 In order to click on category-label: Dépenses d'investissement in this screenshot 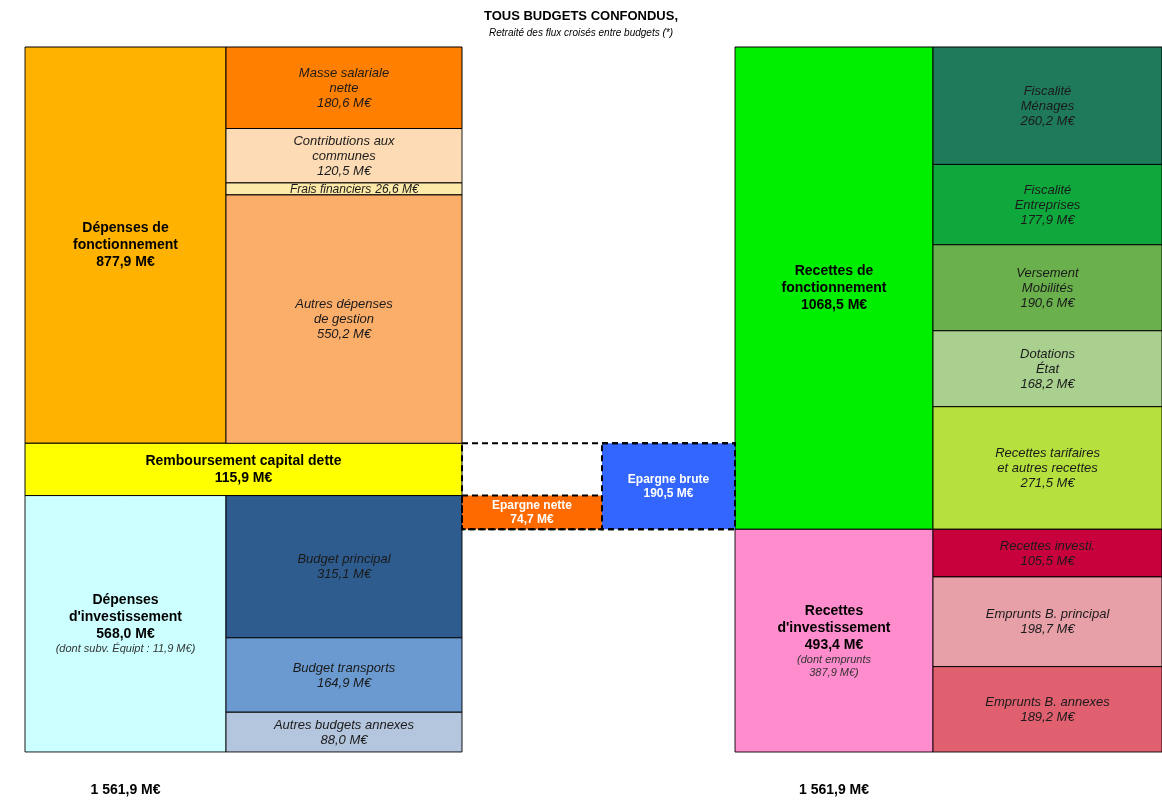, I will do `click(125, 608)`.